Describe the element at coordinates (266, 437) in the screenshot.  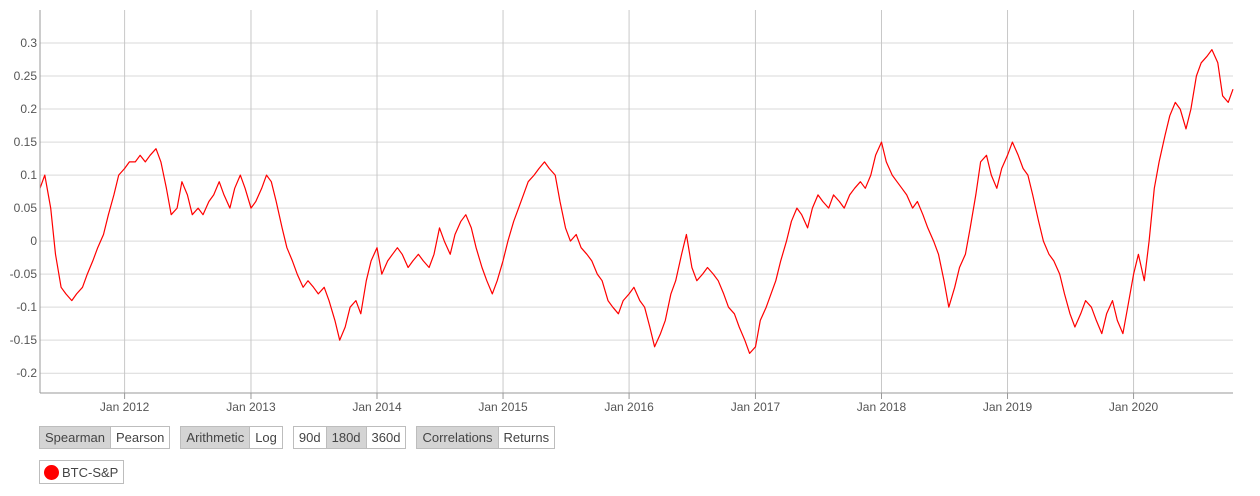
I see `log-button: Log` at that location.